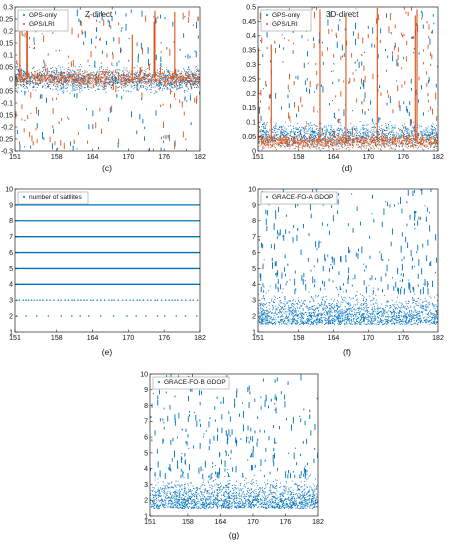  I want to click on y-tick-label: -0.15, so click(6, 115).